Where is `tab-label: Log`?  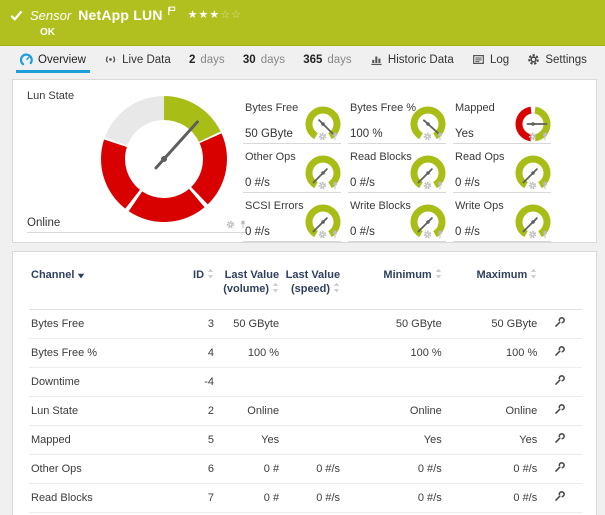 tab-label: Log is located at coordinates (499, 59).